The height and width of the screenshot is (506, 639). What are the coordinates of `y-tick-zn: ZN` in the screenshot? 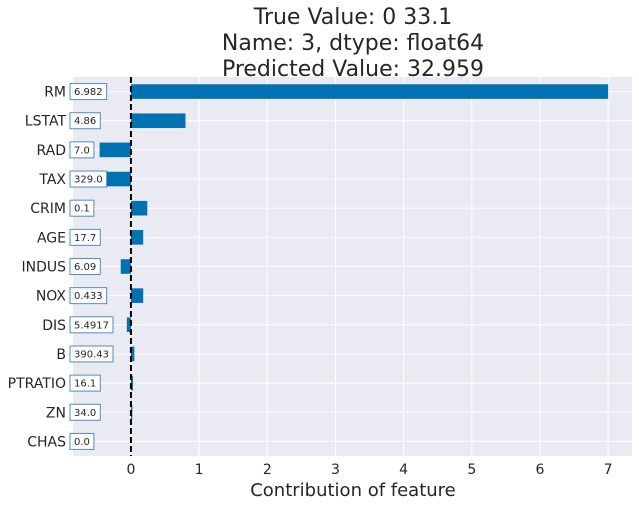 It's located at (56, 413).